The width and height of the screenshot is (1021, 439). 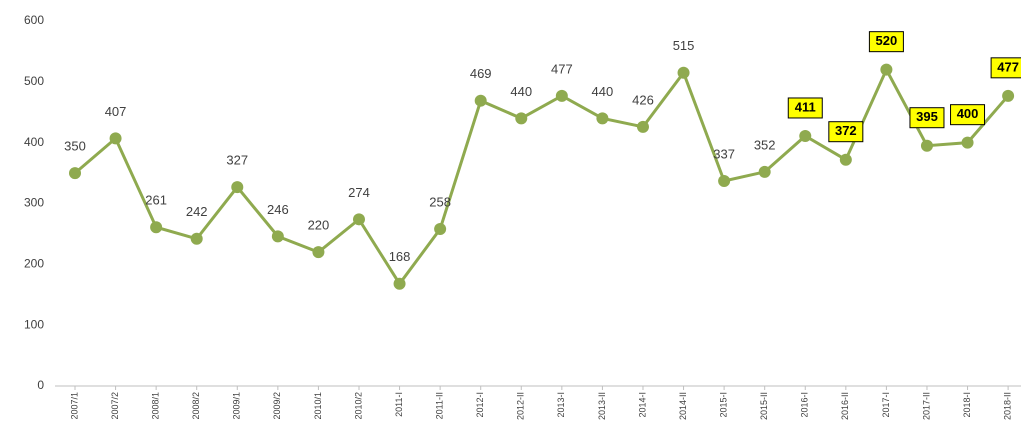 I want to click on y-tick-label: 400, so click(x=34, y=142).